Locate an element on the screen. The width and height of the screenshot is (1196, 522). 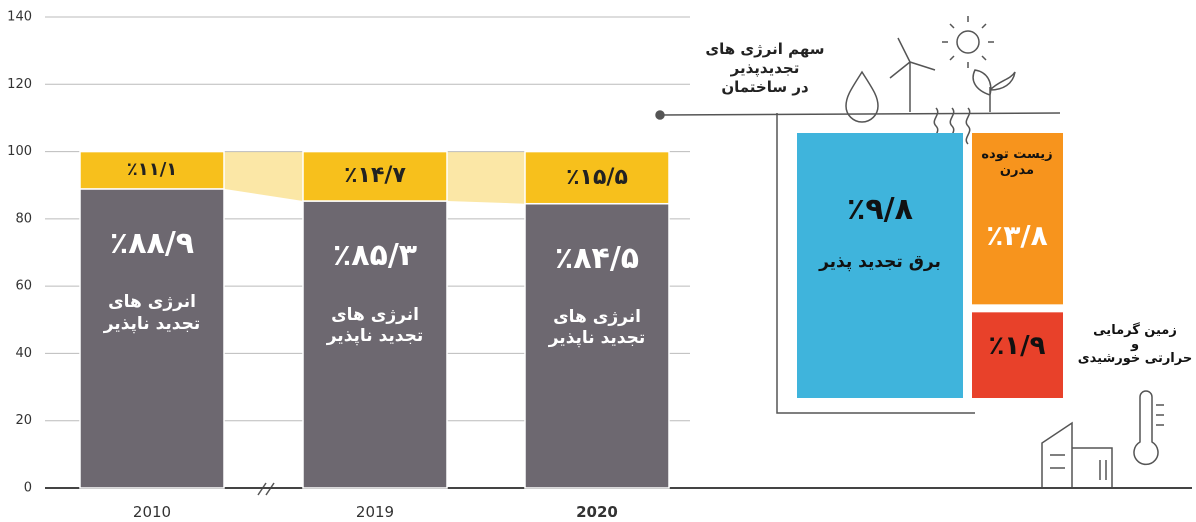
y-tick-label: 80 is located at coordinates (23, 218).